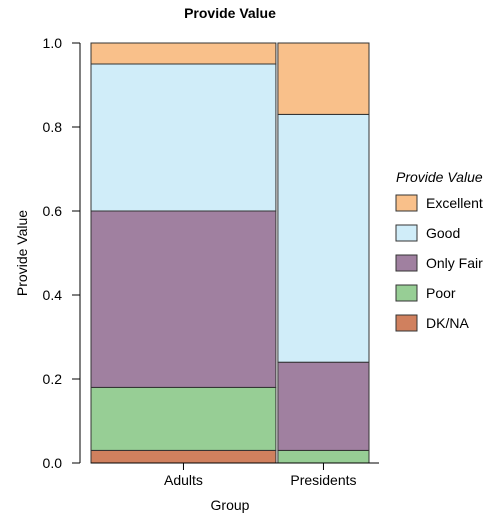  What do you see at coordinates (183, 137) in the screenshot?
I see `mosaic-cell-good-adults` at bounding box center [183, 137].